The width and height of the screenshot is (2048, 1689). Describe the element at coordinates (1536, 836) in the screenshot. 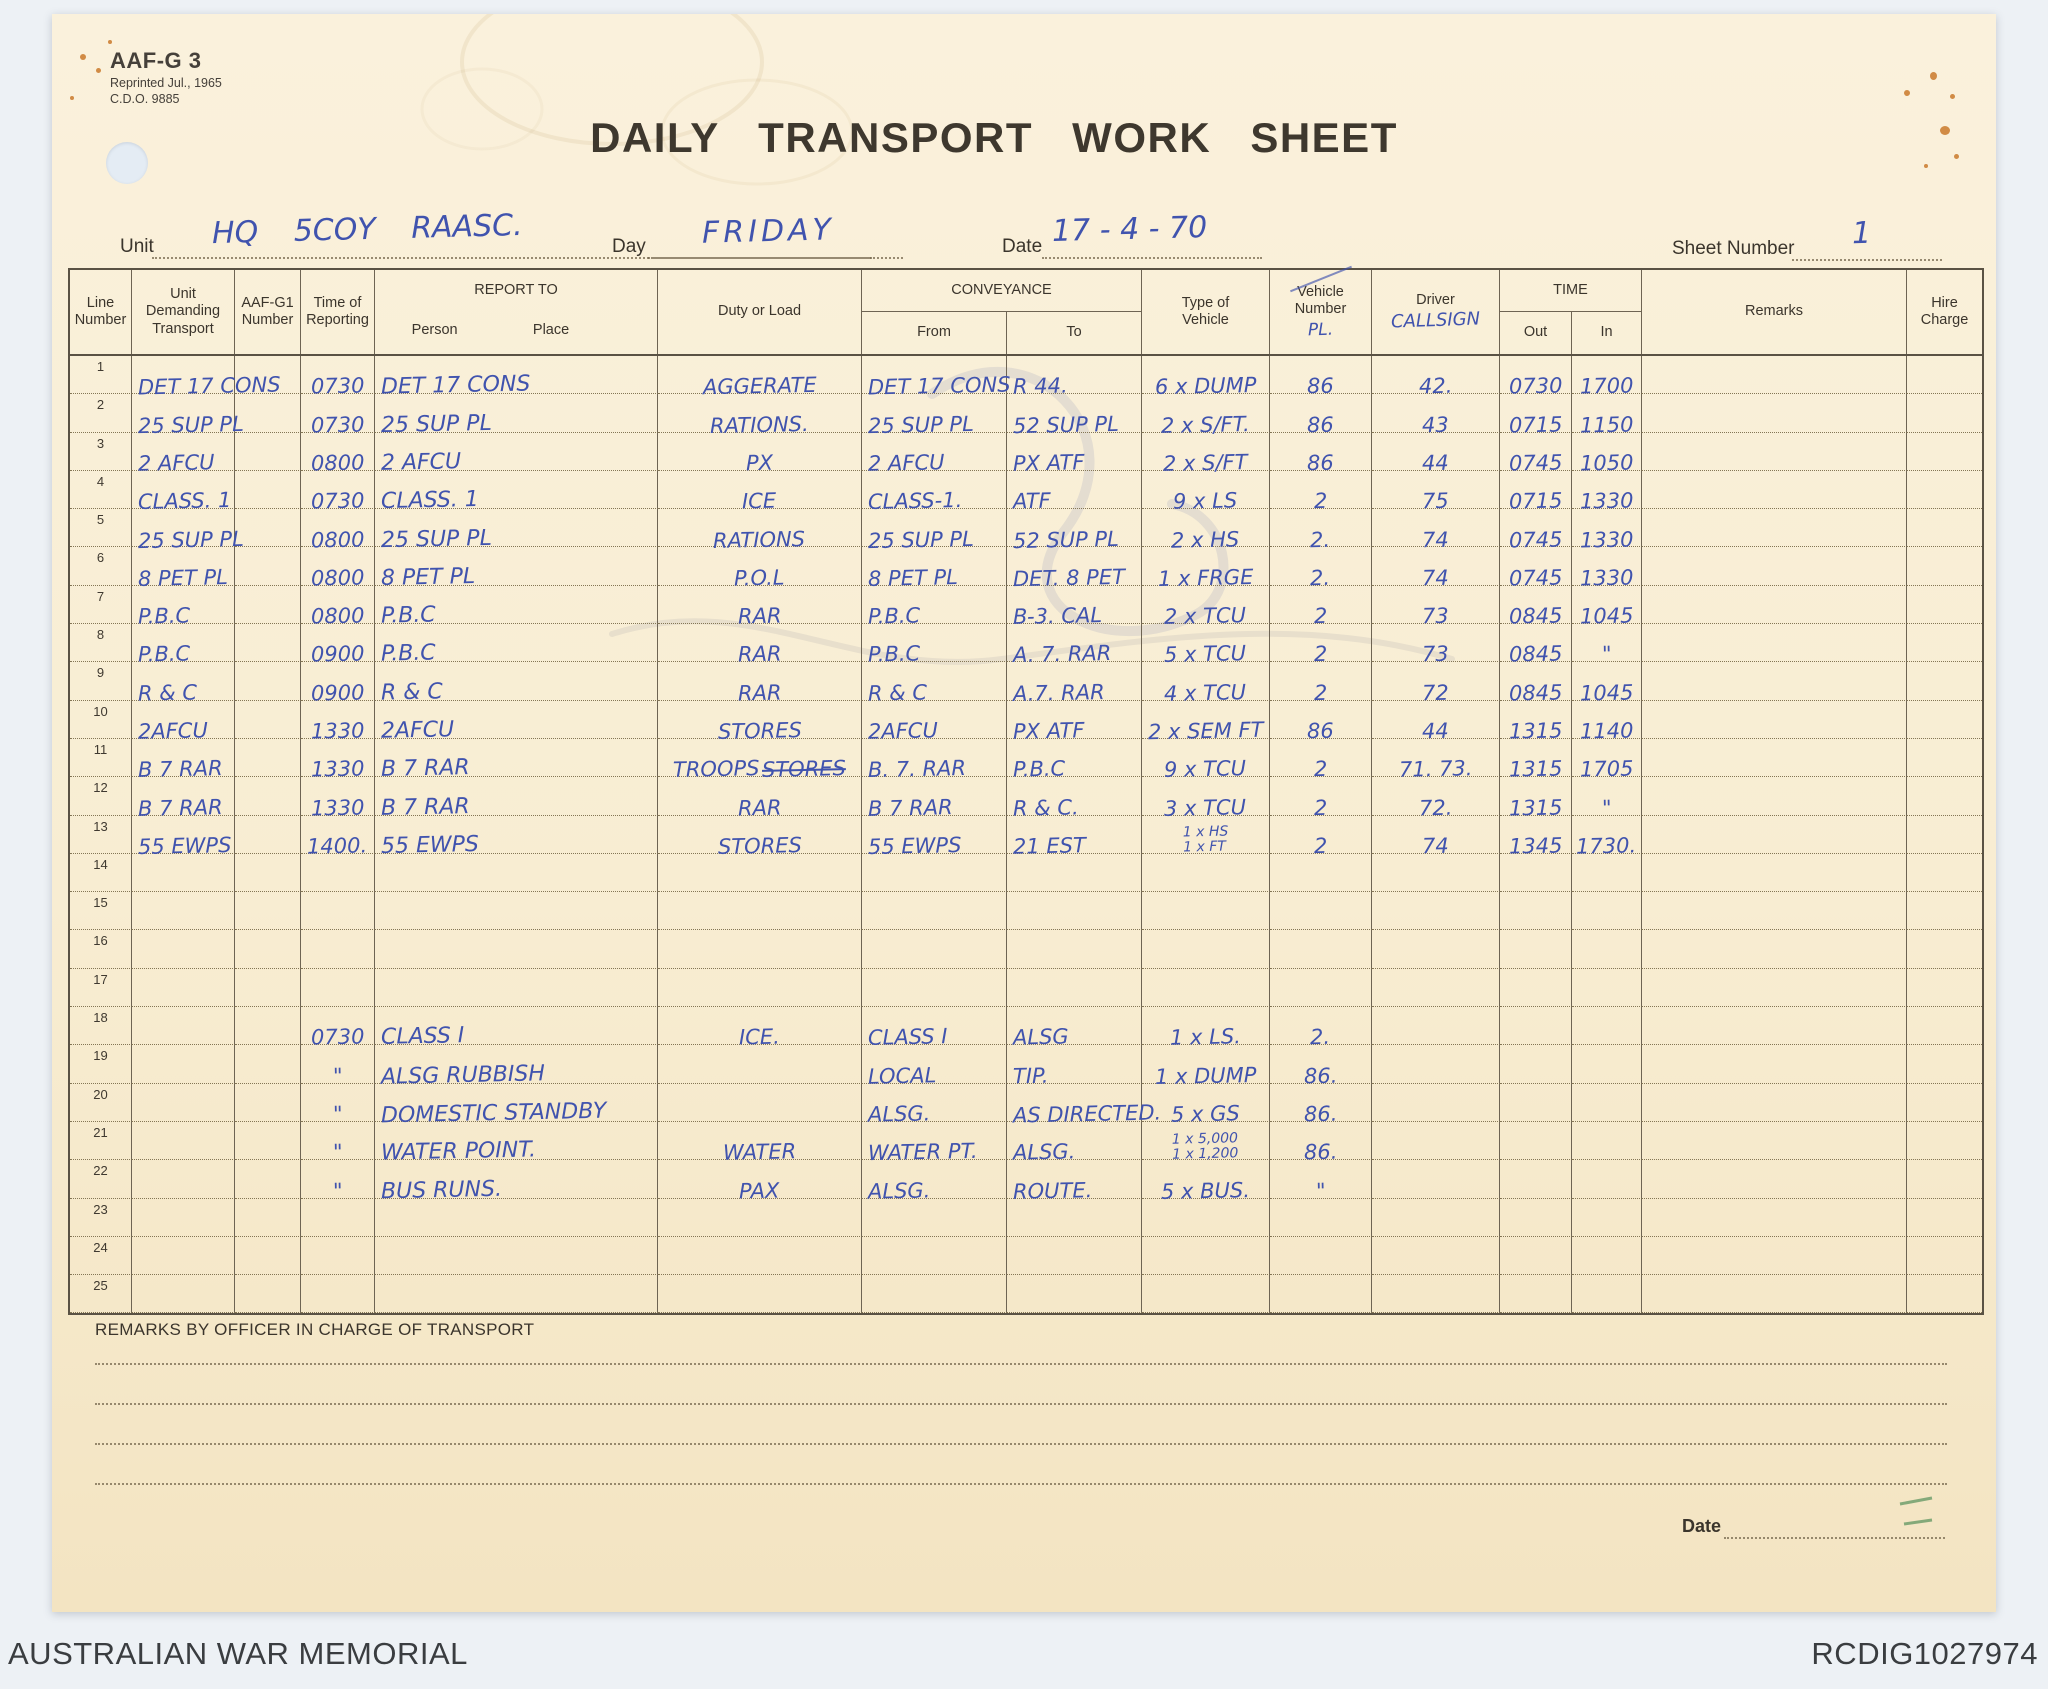

I see `cell-out: 1345` at that location.